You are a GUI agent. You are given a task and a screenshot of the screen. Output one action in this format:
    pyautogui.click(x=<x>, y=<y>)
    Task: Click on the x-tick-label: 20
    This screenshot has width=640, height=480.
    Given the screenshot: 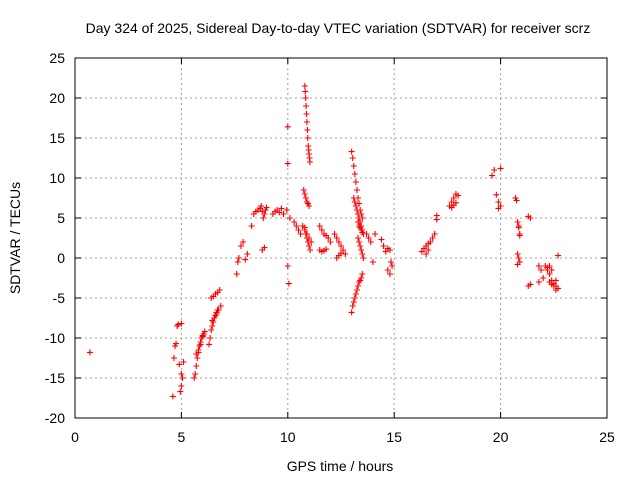 What is the action you would take?
    pyautogui.click(x=501, y=437)
    